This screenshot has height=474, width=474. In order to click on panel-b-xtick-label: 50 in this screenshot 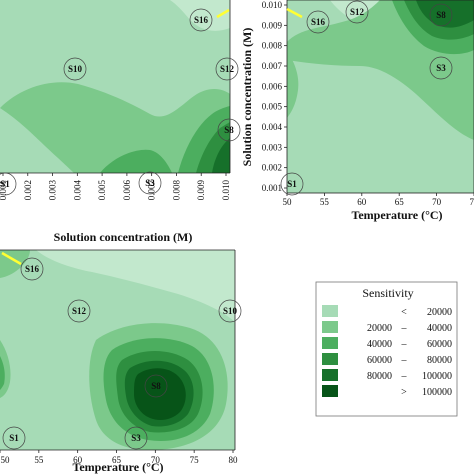, I will do `click(288, 202)`.